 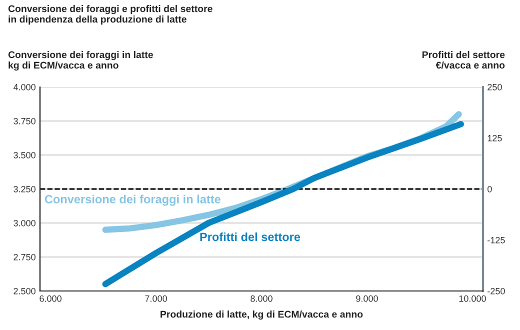 What do you see at coordinates (472, 298) in the screenshot?
I see `x-tick-label: 10.000` at bounding box center [472, 298].